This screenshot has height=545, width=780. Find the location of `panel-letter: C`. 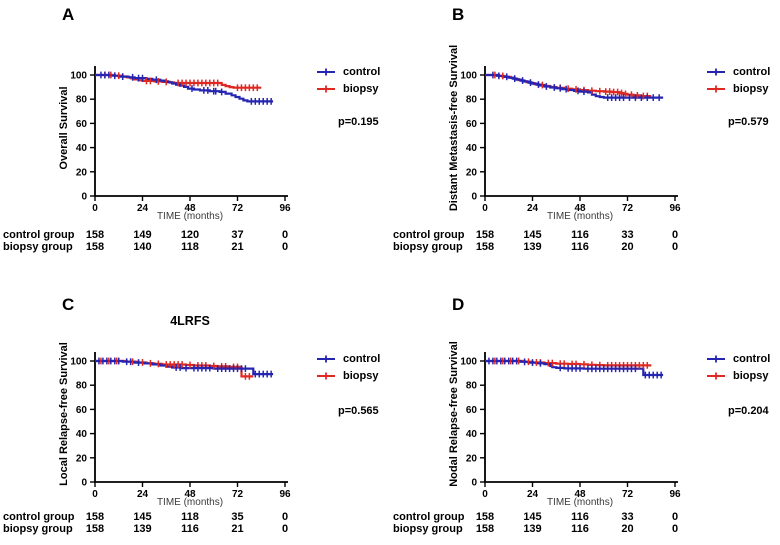

panel-letter: C is located at coordinates (68, 304).